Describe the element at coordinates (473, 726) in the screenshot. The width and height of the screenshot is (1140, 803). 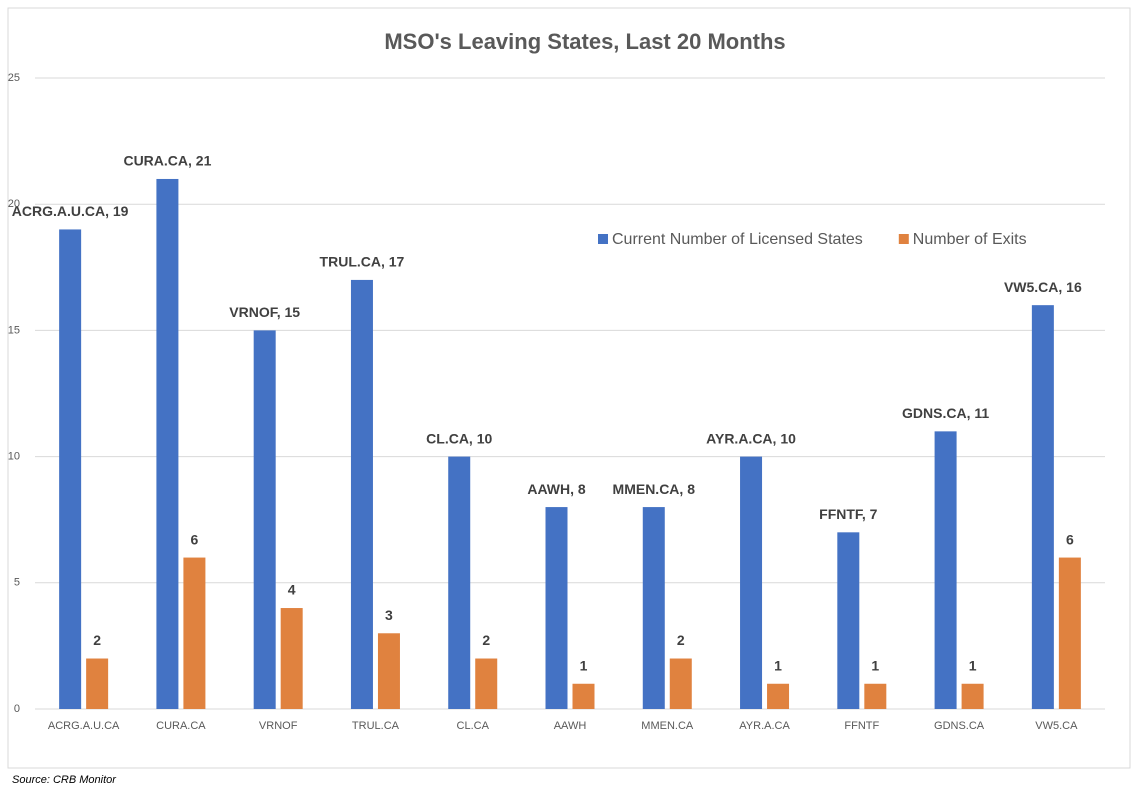
I see `x-tick-label: CL.CA` at that location.